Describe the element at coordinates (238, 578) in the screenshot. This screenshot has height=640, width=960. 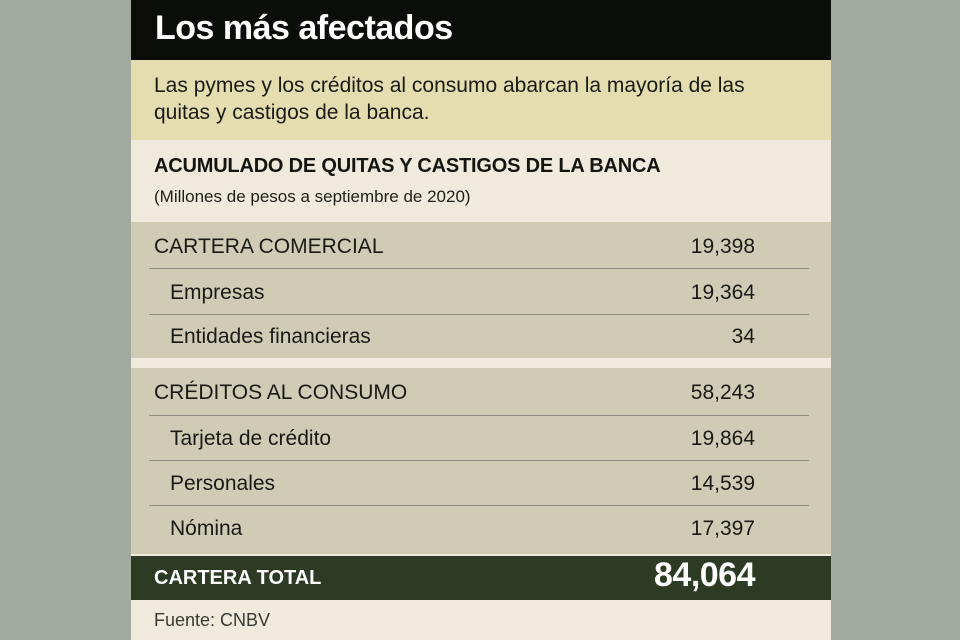
I see `total-label: CARTERA TOTAL` at that location.